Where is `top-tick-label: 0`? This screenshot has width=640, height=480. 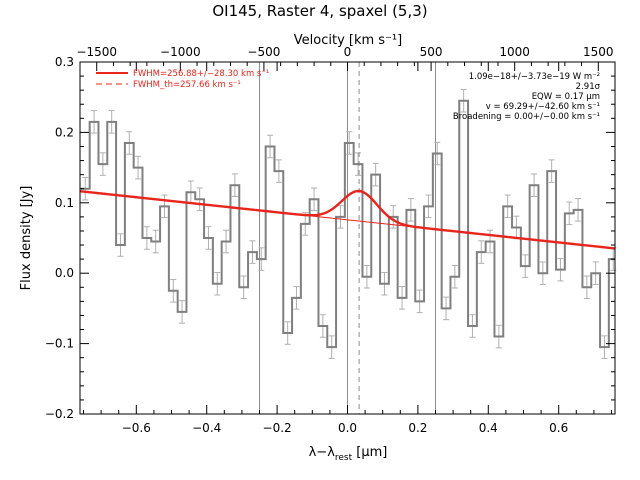 top-tick-label: 0 is located at coordinates (348, 52).